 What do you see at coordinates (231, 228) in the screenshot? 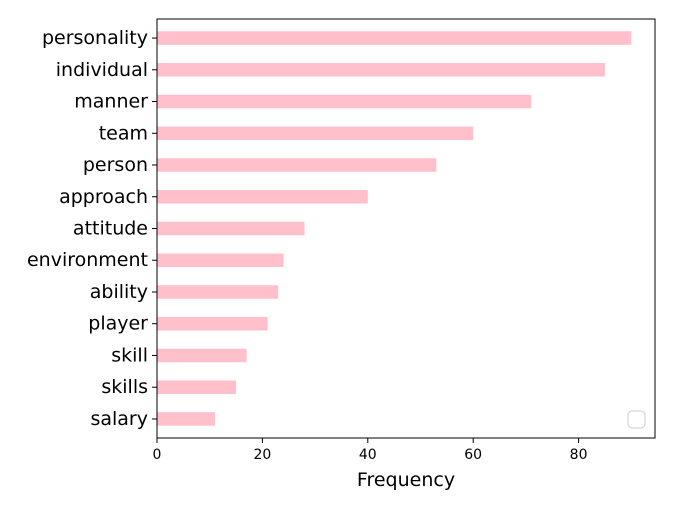
I see `bar-attitude` at bounding box center [231, 228].